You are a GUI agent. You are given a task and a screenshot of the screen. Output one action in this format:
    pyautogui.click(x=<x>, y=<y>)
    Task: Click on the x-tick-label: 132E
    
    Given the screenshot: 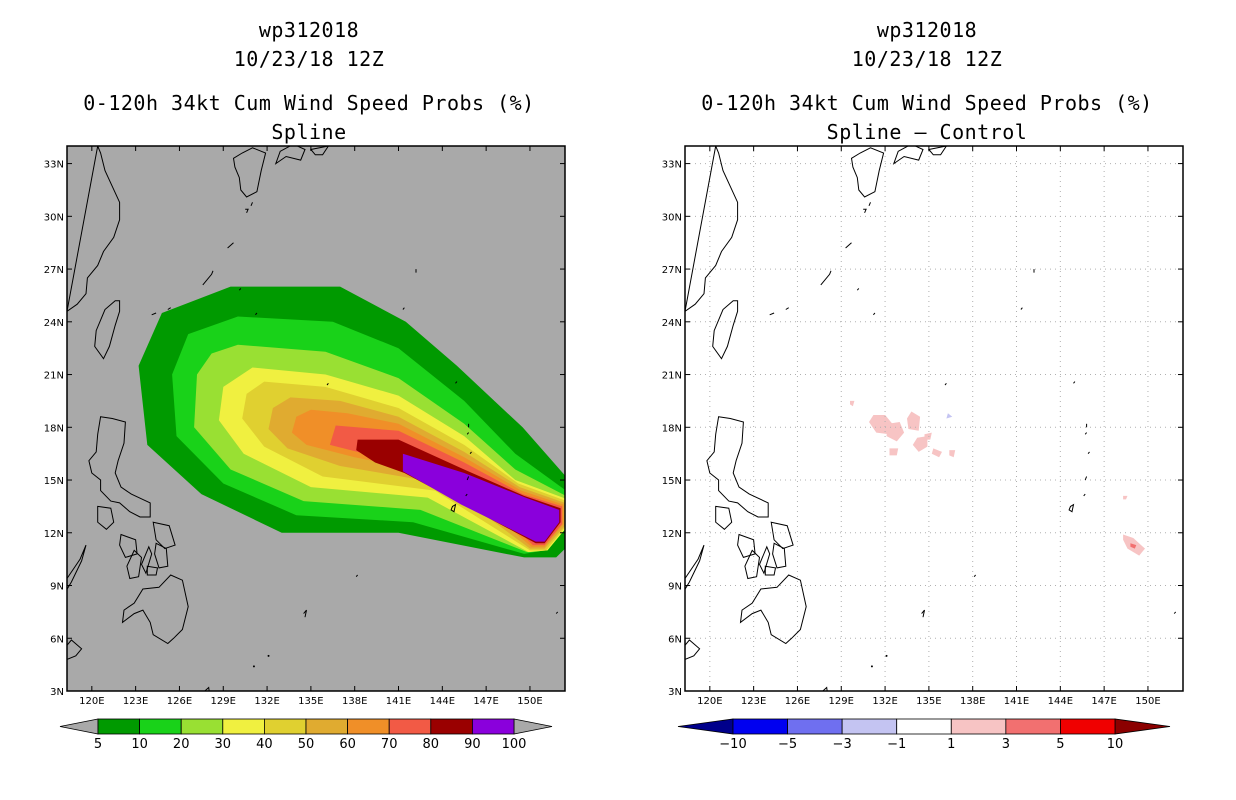 What is the action you would take?
    pyautogui.click(x=884, y=701)
    